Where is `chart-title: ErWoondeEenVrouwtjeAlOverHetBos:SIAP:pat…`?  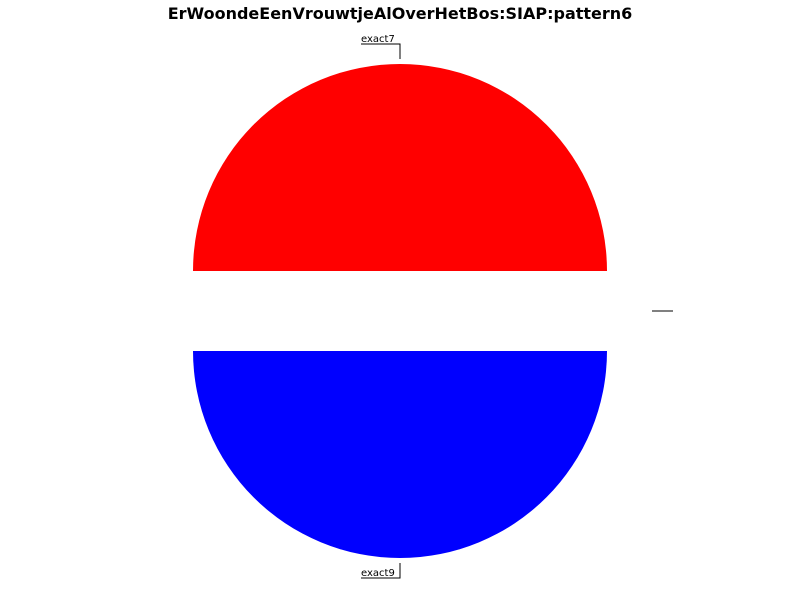
chart-title: ErWoondeEenVrouwtjeAlOverHetBos:SIAP:pat… is located at coordinates (400, 13).